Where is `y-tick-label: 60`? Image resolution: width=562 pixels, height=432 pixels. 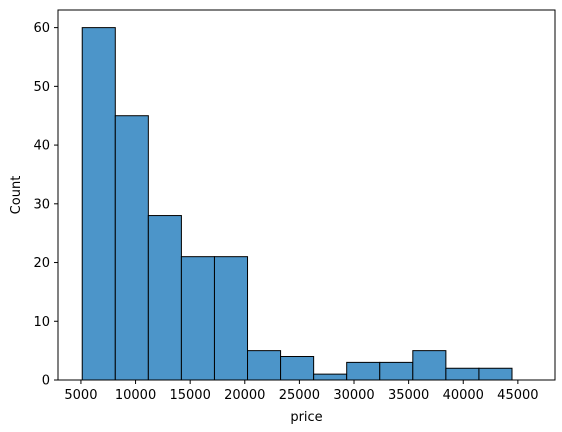
y-tick-label: 60 is located at coordinates (41, 28).